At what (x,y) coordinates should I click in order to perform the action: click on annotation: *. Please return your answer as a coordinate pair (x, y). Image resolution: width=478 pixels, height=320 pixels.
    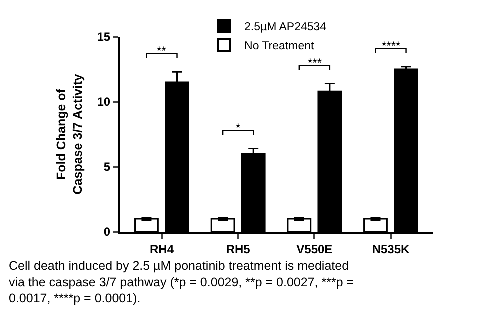
    Looking at the image, I should click on (238, 128).